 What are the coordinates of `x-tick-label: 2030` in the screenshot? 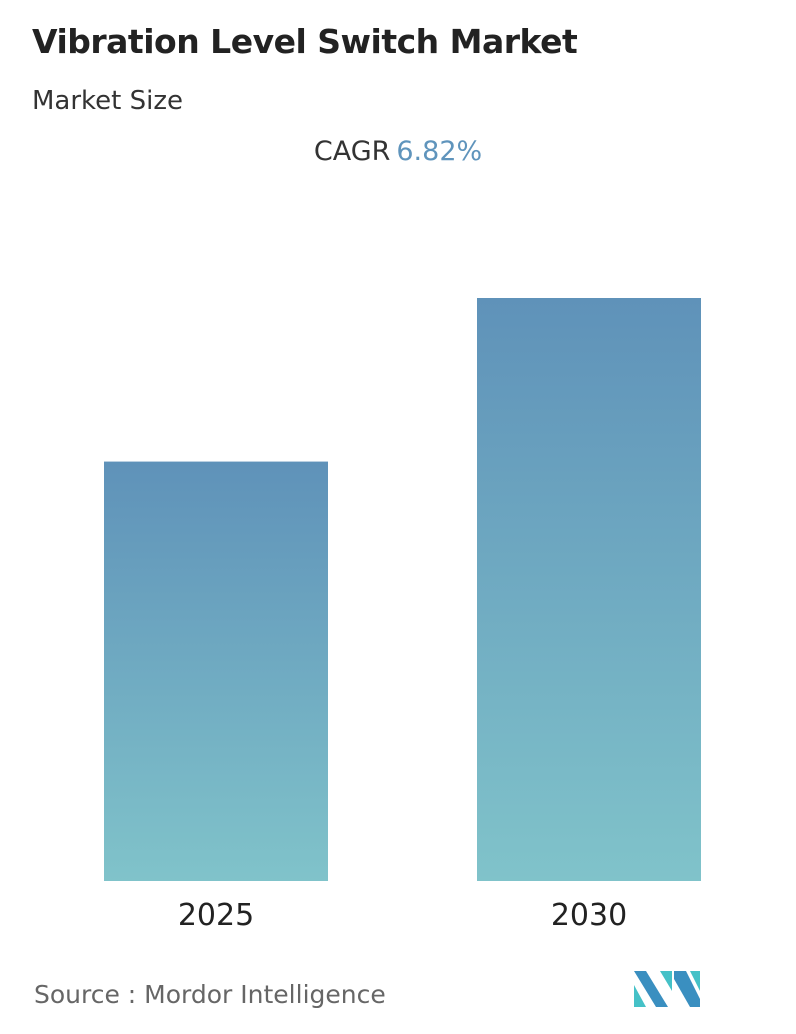 It's located at (589, 915).